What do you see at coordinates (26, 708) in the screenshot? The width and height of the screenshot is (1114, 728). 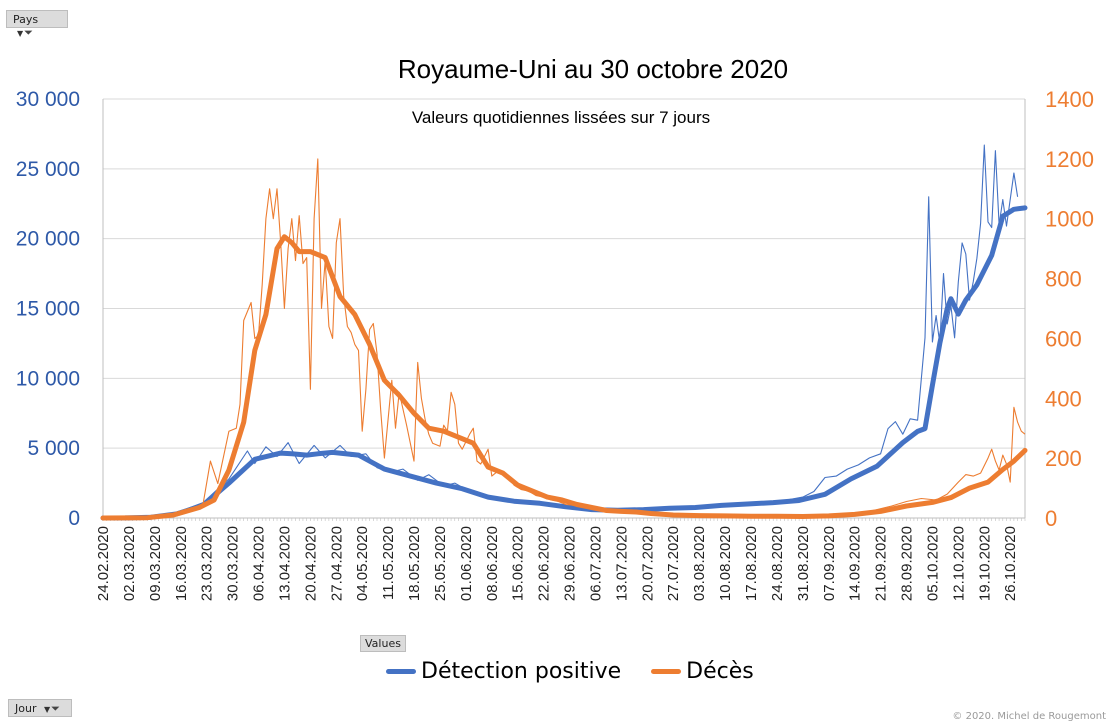 I see `jour-filter-label: Jour` at bounding box center [26, 708].